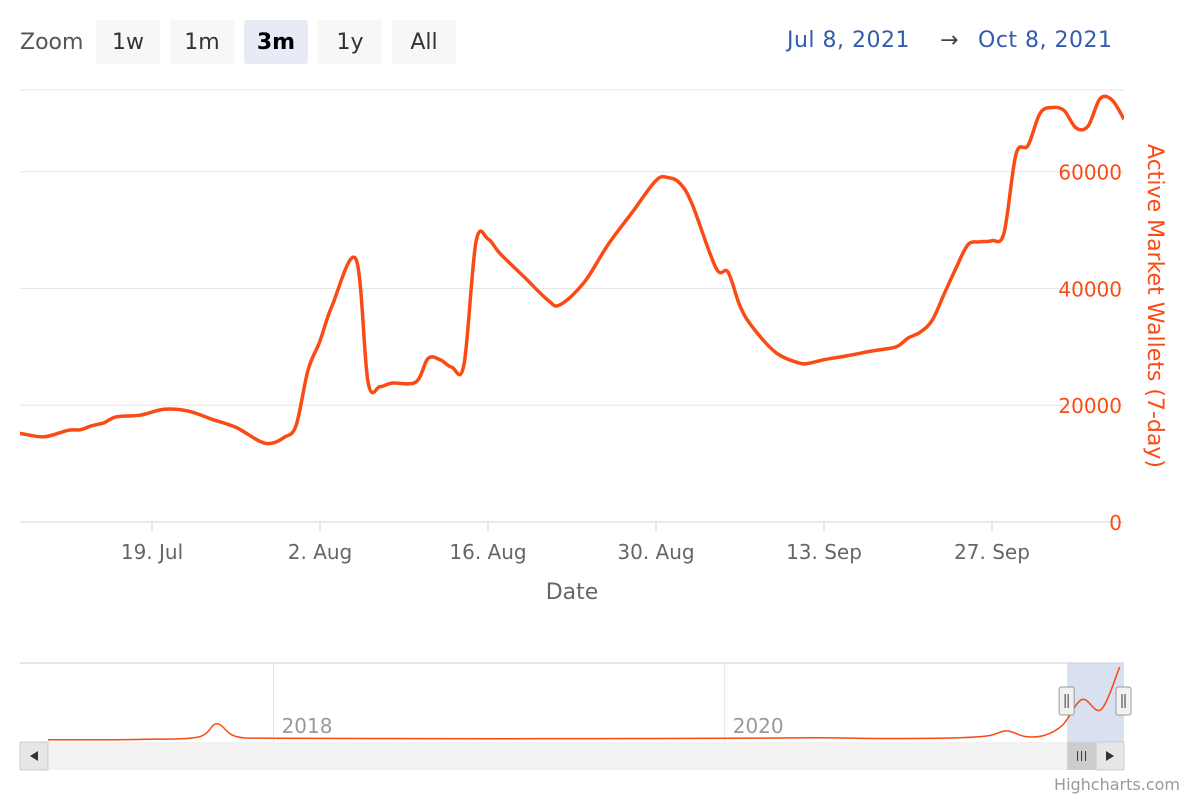 The width and height of the screenshot is (1200, 800). I want to click on scrollbar-track, so click(572, 756).